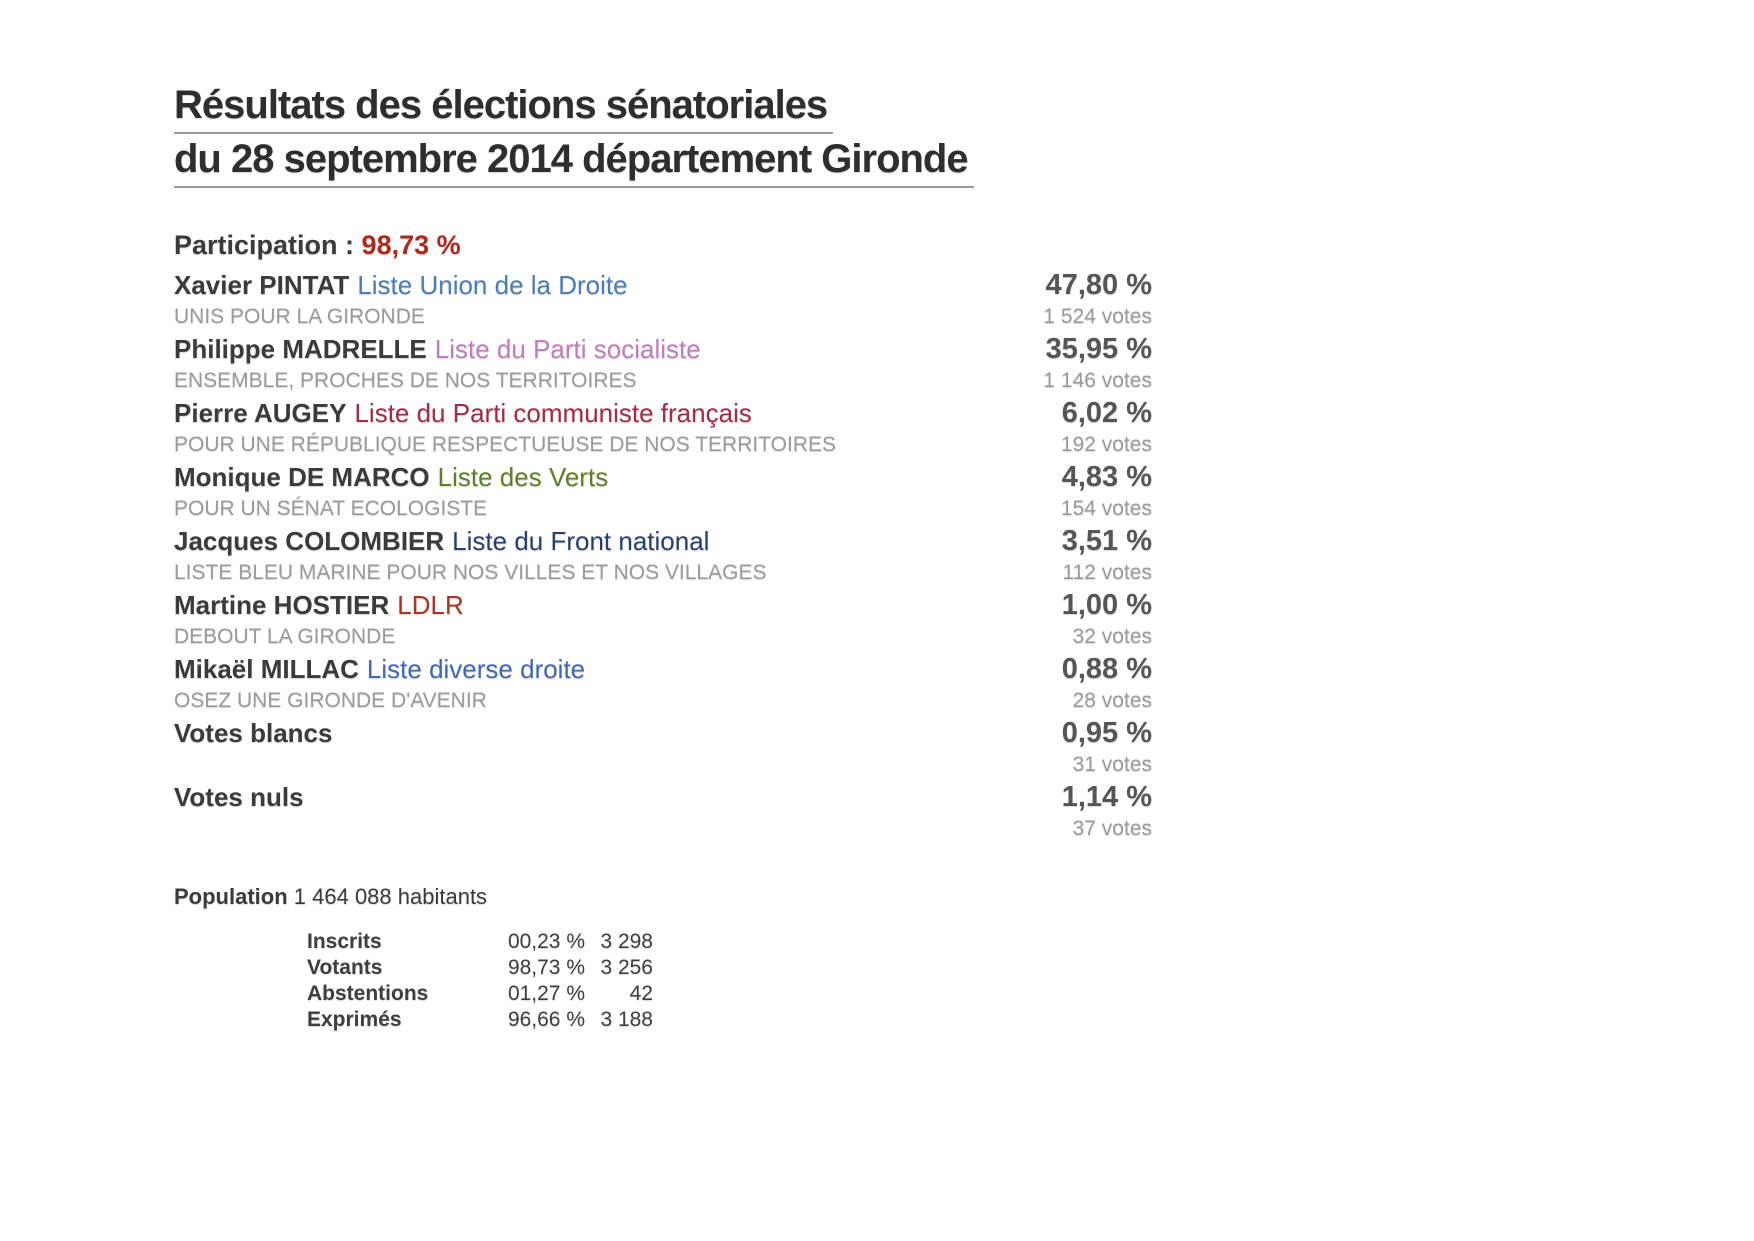 This screenshot has height=1241, width=1754. Describe the element at coordinates (546, 941) in the screenshot. I see `stat-percent: 00,23 %` at that location.